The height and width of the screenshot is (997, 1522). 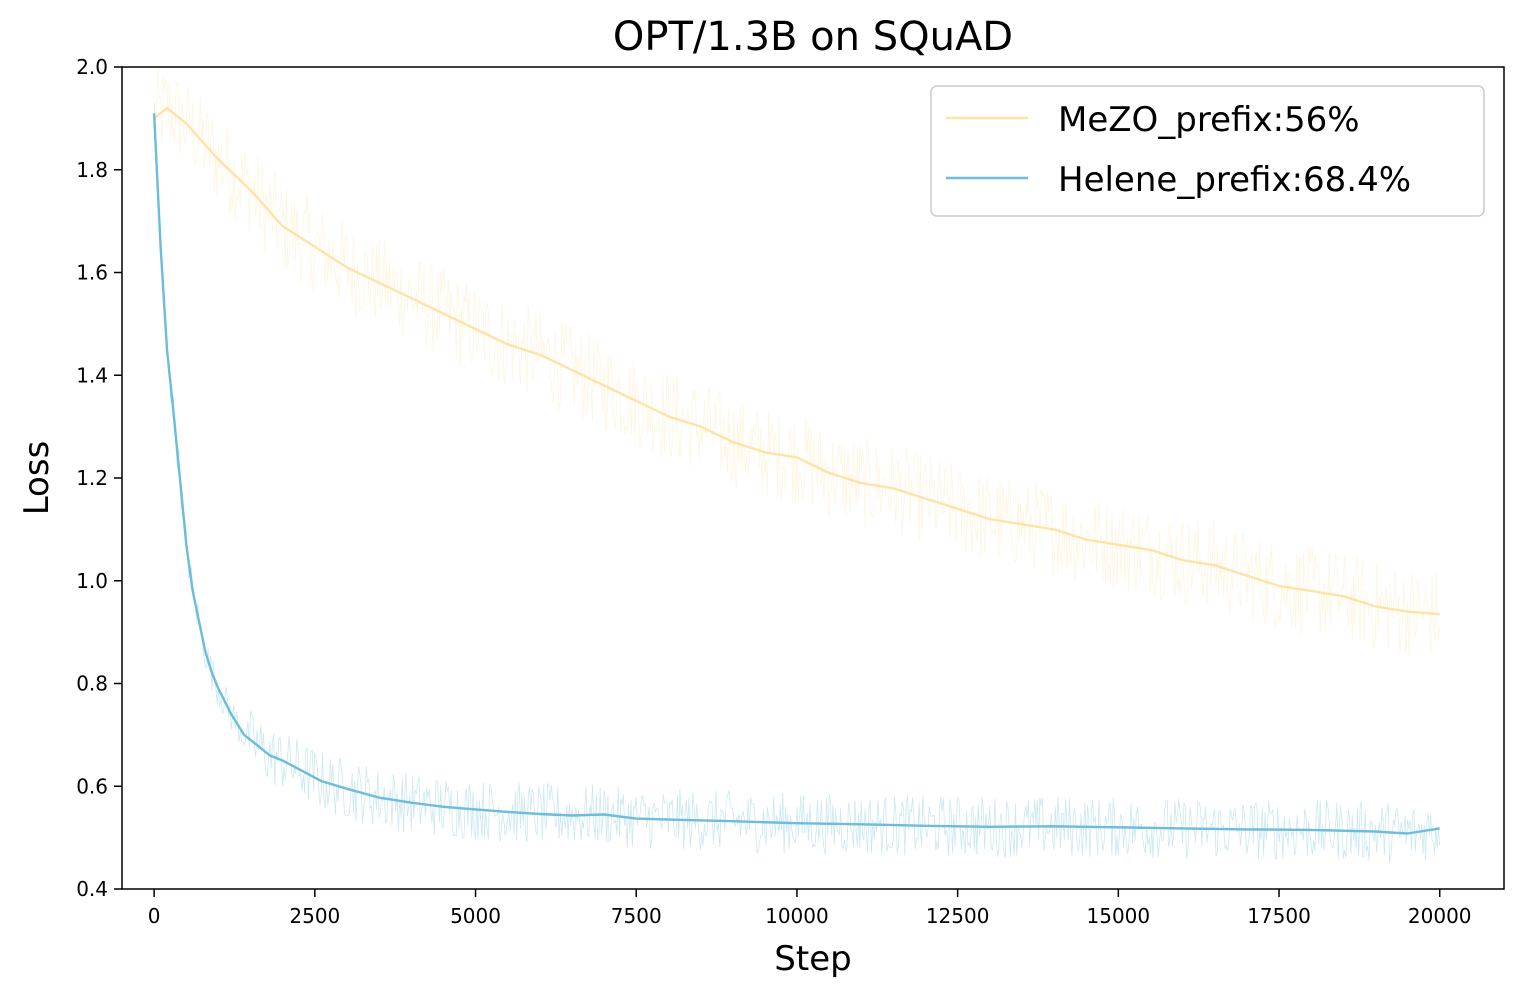 What do you see at coordinates (92, 170) in the screenshot?
I see `y-tick-label: 1.8` at bounding box center [92, 170].